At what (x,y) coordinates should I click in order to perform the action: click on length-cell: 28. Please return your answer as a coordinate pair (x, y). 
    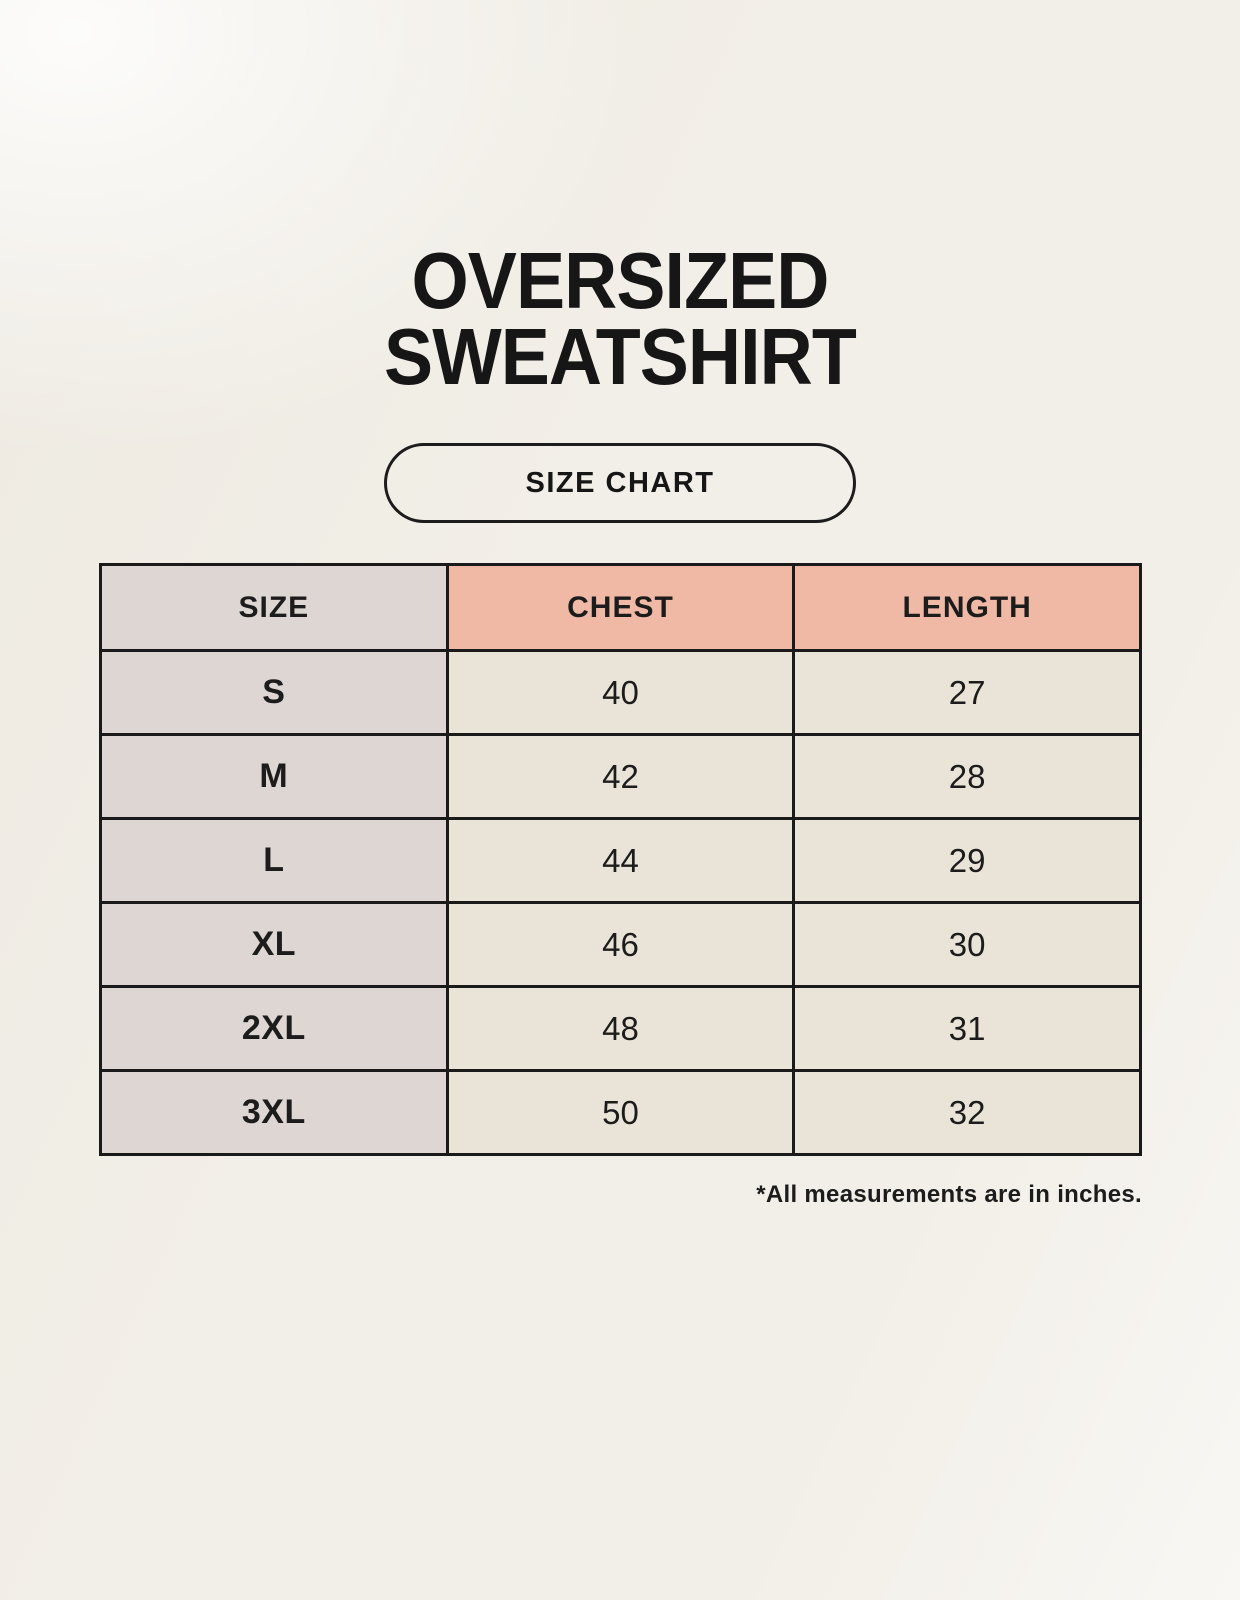
    Looking at the image, I should click on (967, 776).